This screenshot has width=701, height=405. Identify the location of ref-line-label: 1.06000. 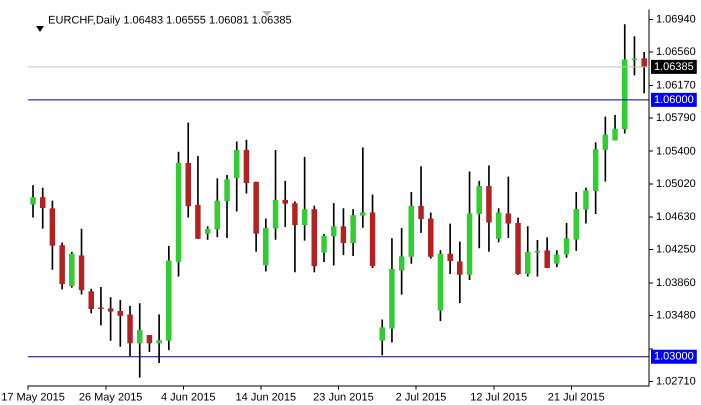
(674, 100).